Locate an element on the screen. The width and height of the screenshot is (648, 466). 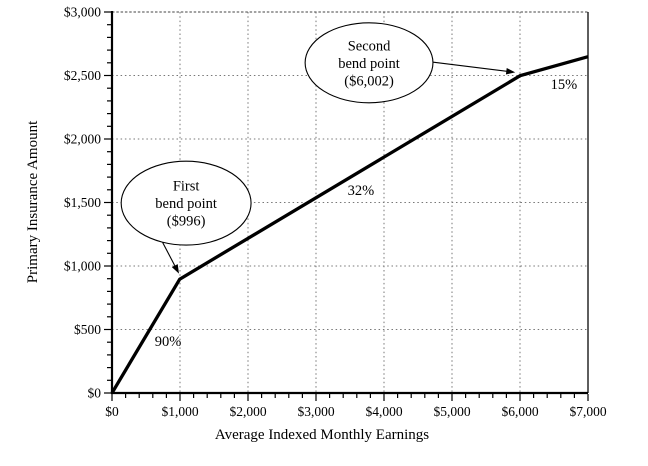
rate-label-32%: 32% is located at coordinates (361, 191).